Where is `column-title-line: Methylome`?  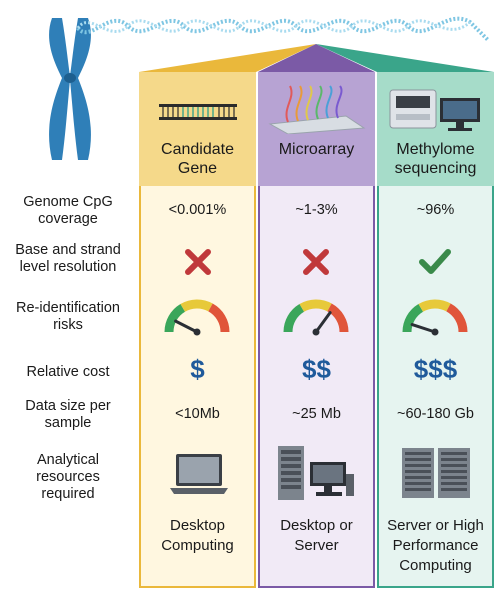 column-title-line: Methylome is located at coordinates (435, 149).